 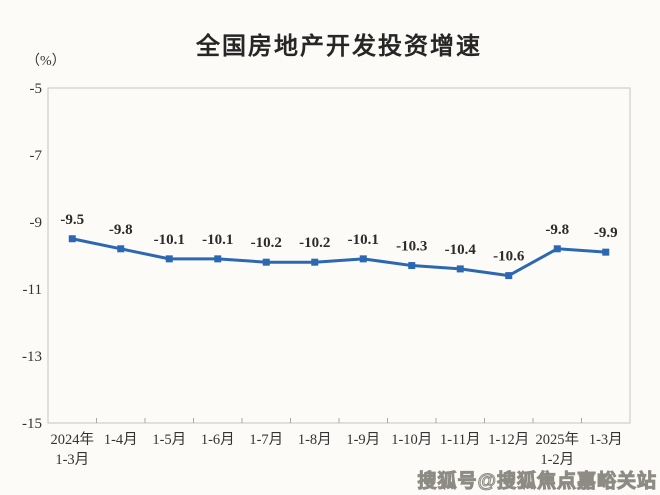 I want to click on data-point-label: -9.9, so click(x=606, y=233).